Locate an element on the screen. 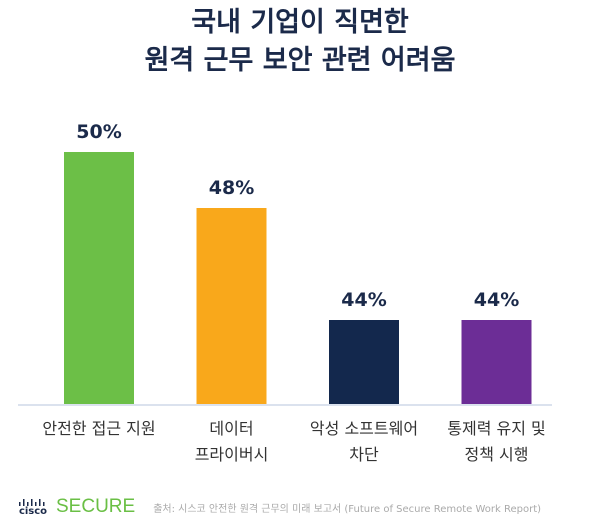 Image resolution: width=600 pixels, height=524 pixels. data-label: 50% is located at coordinates (98, 132).